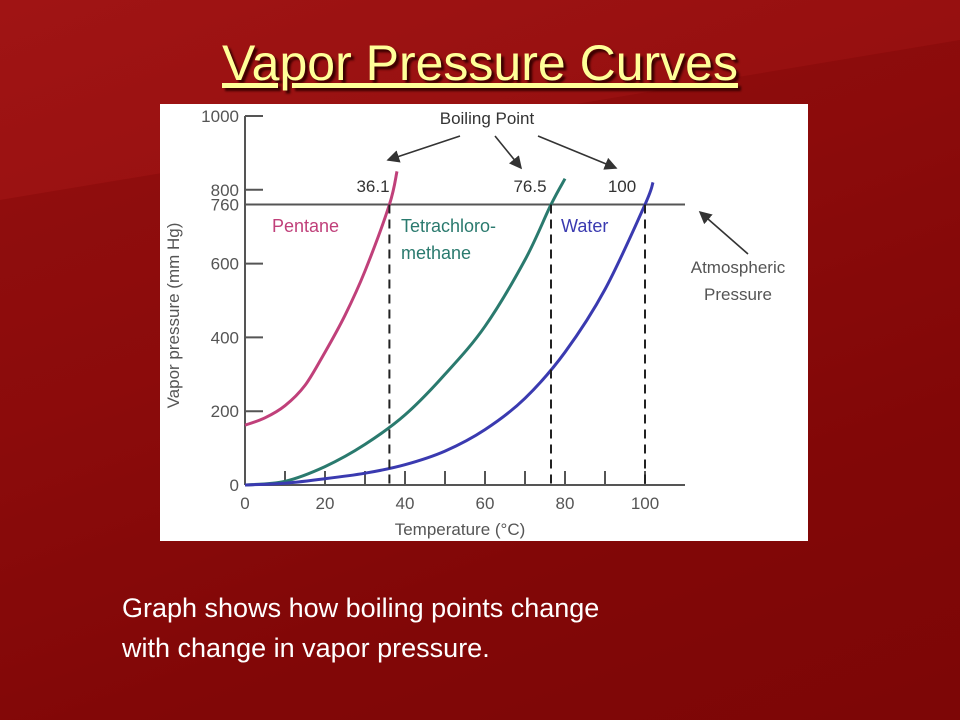 The height and width of the screenshot is (720, 960). Describe the element at coordinates (529, 186) in the screenshot. I see `boiling-point-value-label: 76.5` at that location.